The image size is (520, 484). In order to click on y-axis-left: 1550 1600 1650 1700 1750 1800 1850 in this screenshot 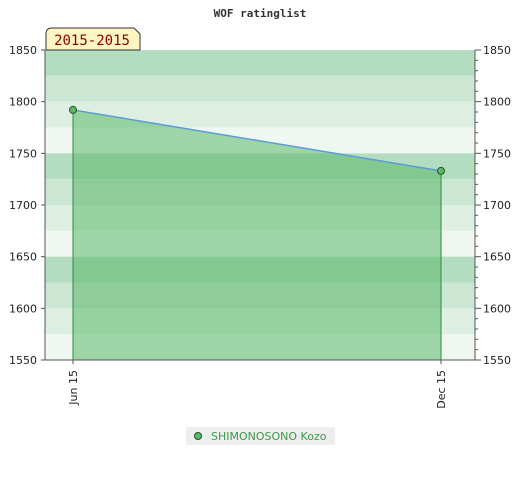, I will do `click(27, 205)`.